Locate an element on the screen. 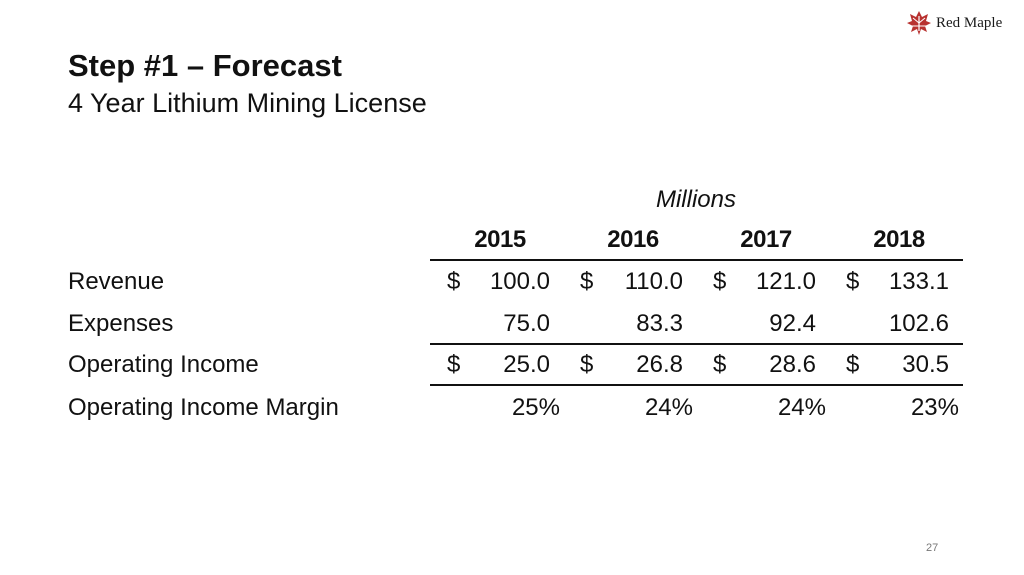 The height and width of the screenshot is (575, 1024). cell-margin-2017: 24% is located at coordinates (801, 407).